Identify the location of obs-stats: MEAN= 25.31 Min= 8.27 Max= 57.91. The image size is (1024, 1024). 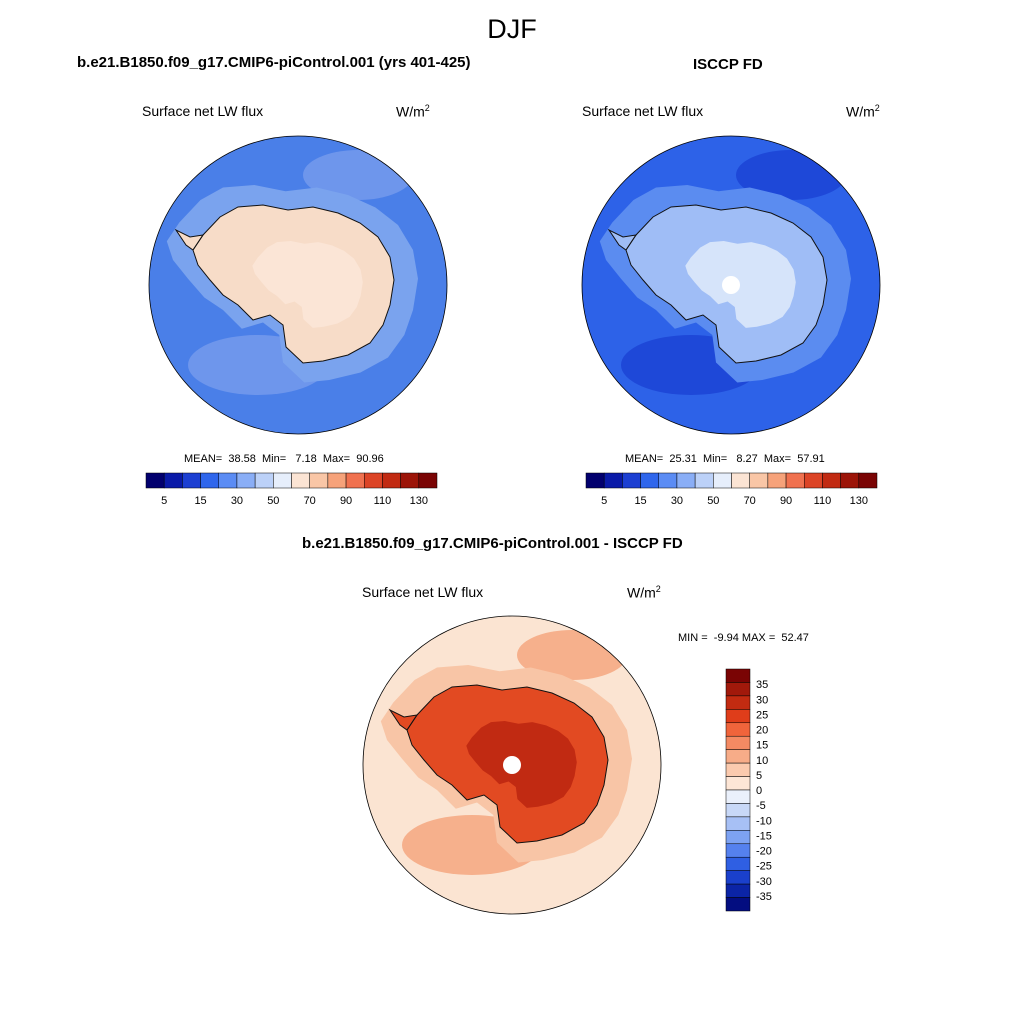
(725, 459).